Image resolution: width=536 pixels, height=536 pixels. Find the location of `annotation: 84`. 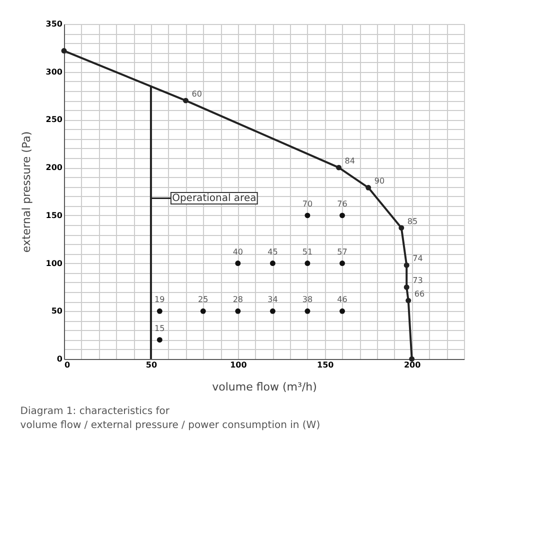

annotation: 84 is located at coordinates (349, 161).